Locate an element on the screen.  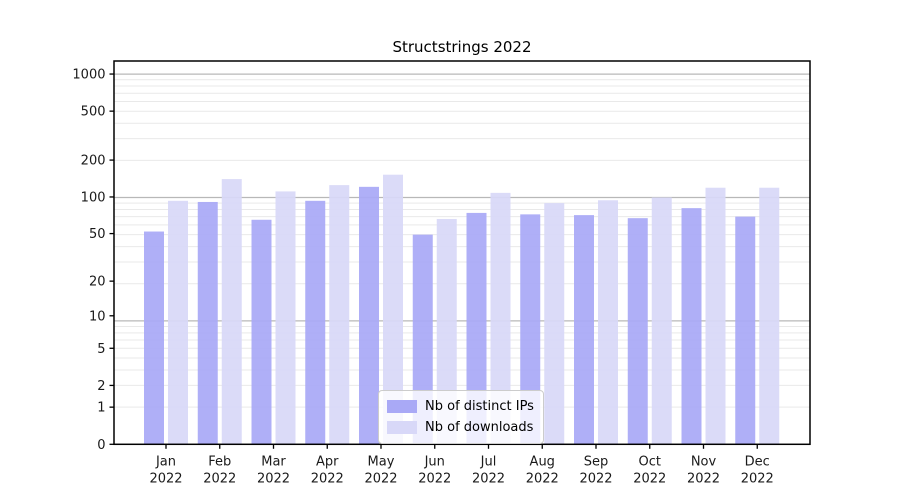
y-tick-label: 1000 is located at coordinates (88, 75).